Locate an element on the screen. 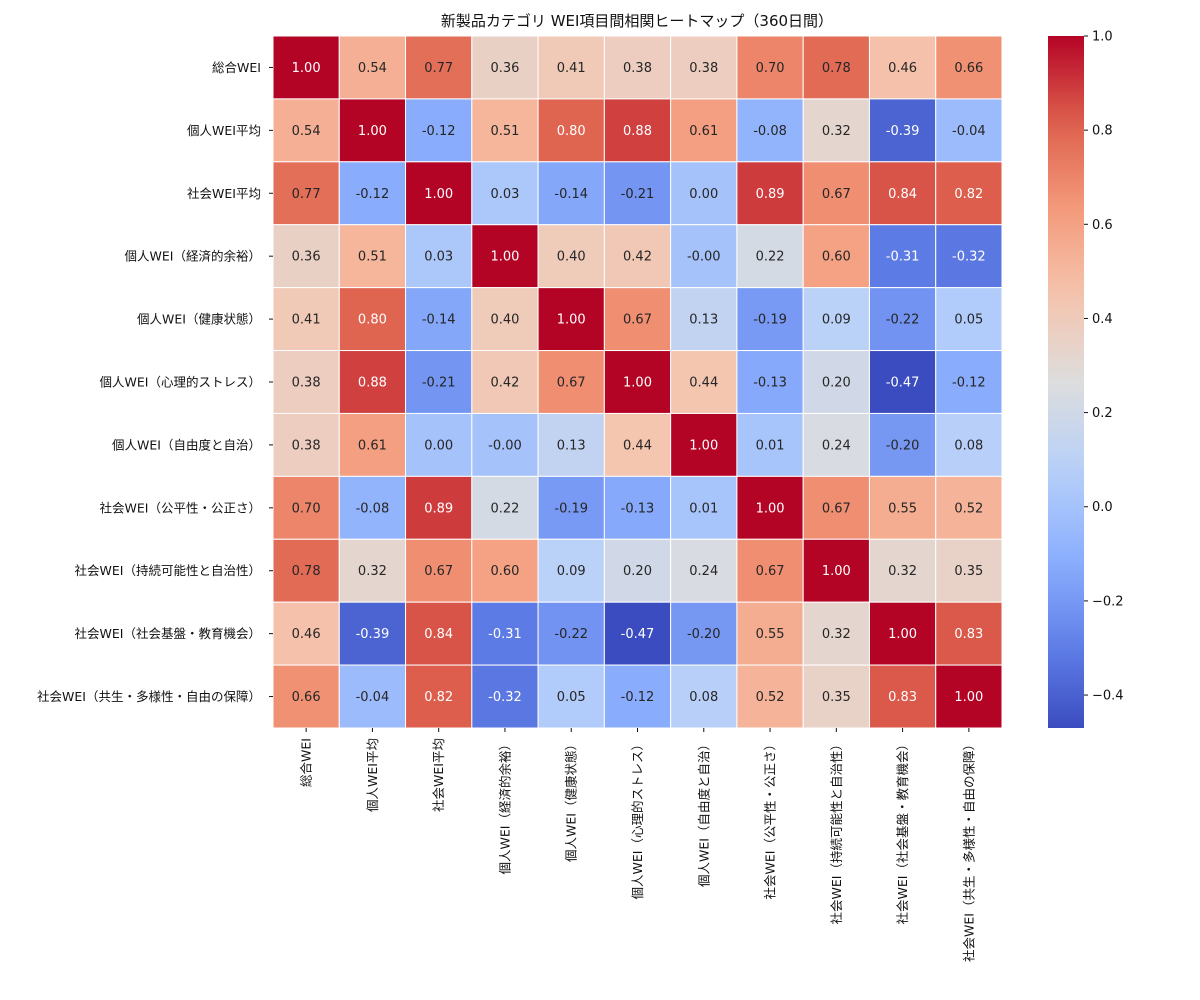 The width and height of the screenshot is (1200, 1000). cell-value-label: 0.20 is located at coordinates (637, 571).